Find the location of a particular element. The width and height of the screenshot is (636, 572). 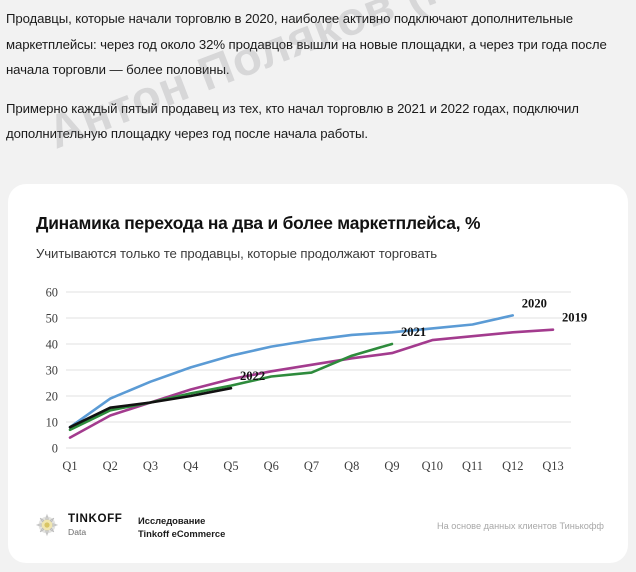

x-axis-tick: Q9 is located at coordinates (391, 466).